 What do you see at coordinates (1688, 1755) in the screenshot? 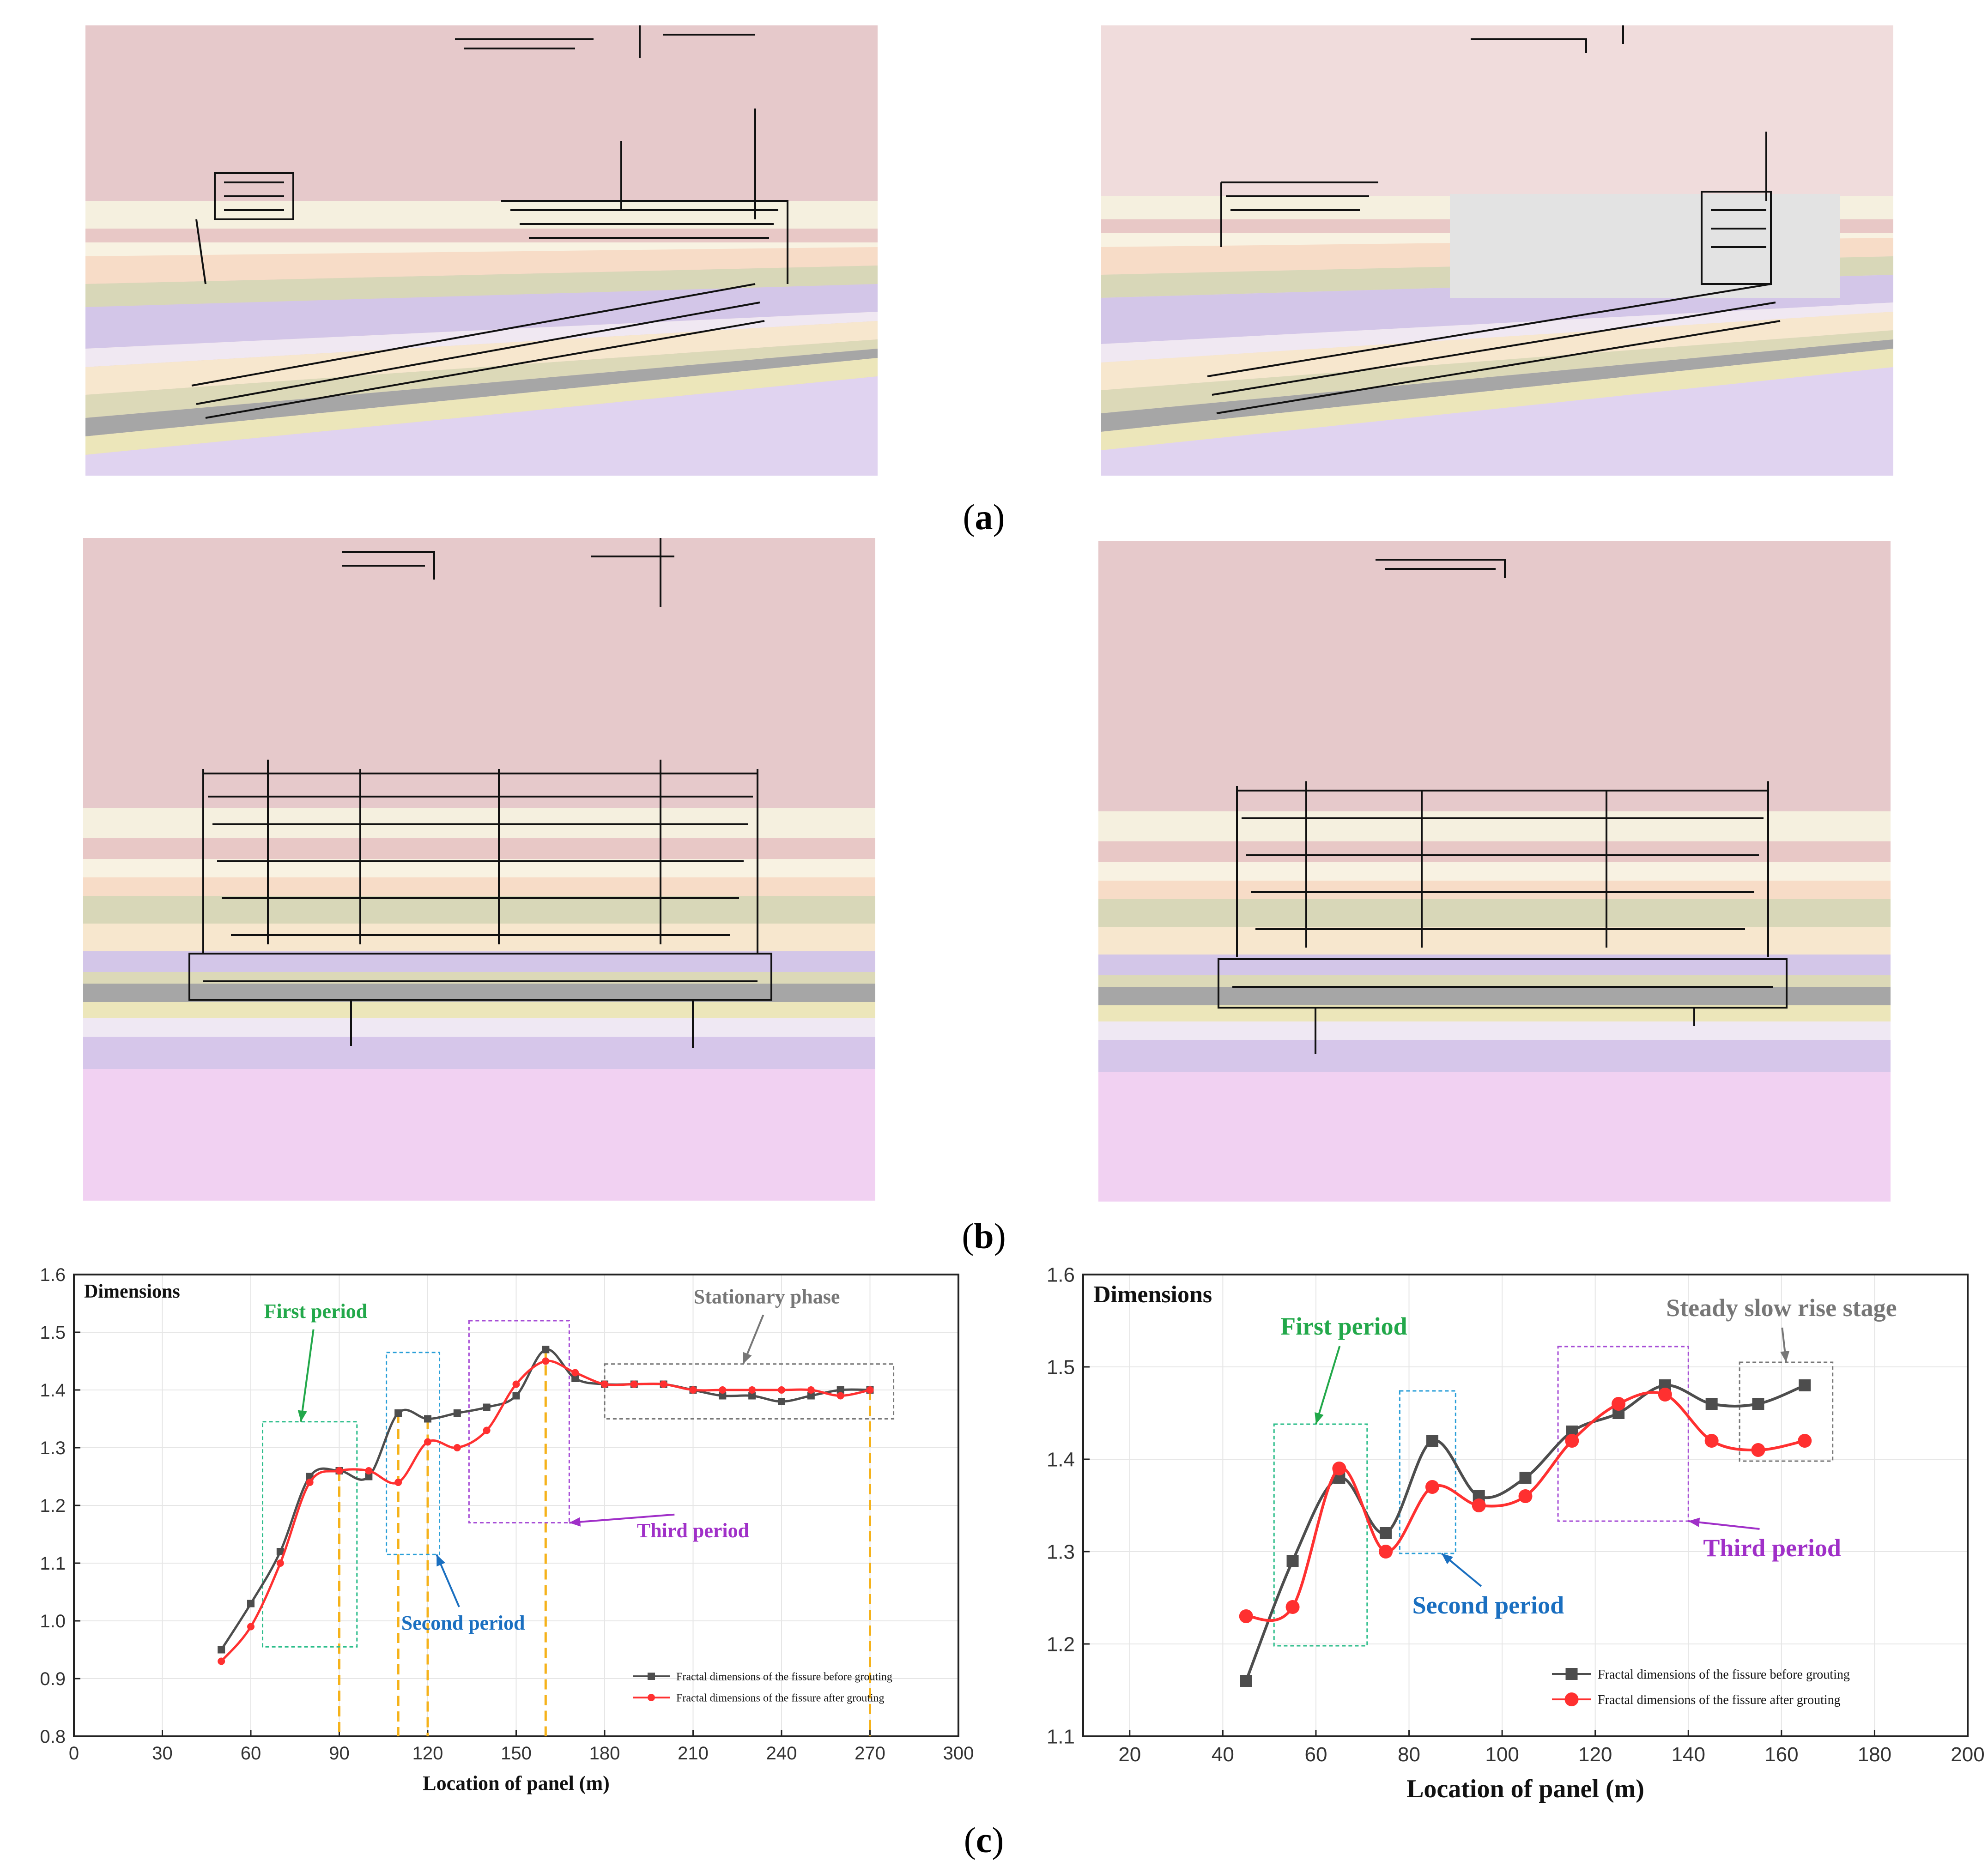
I see `x-tick-label: 140` at bounding box center [1688, 1755].